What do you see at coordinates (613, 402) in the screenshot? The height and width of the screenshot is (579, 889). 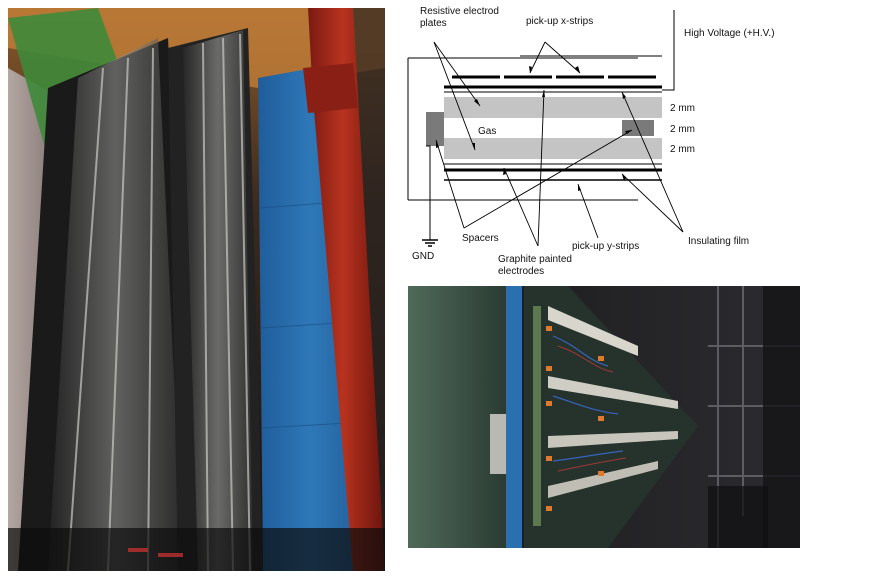 I see `front-end-boards` at bounding box center [613, 402].